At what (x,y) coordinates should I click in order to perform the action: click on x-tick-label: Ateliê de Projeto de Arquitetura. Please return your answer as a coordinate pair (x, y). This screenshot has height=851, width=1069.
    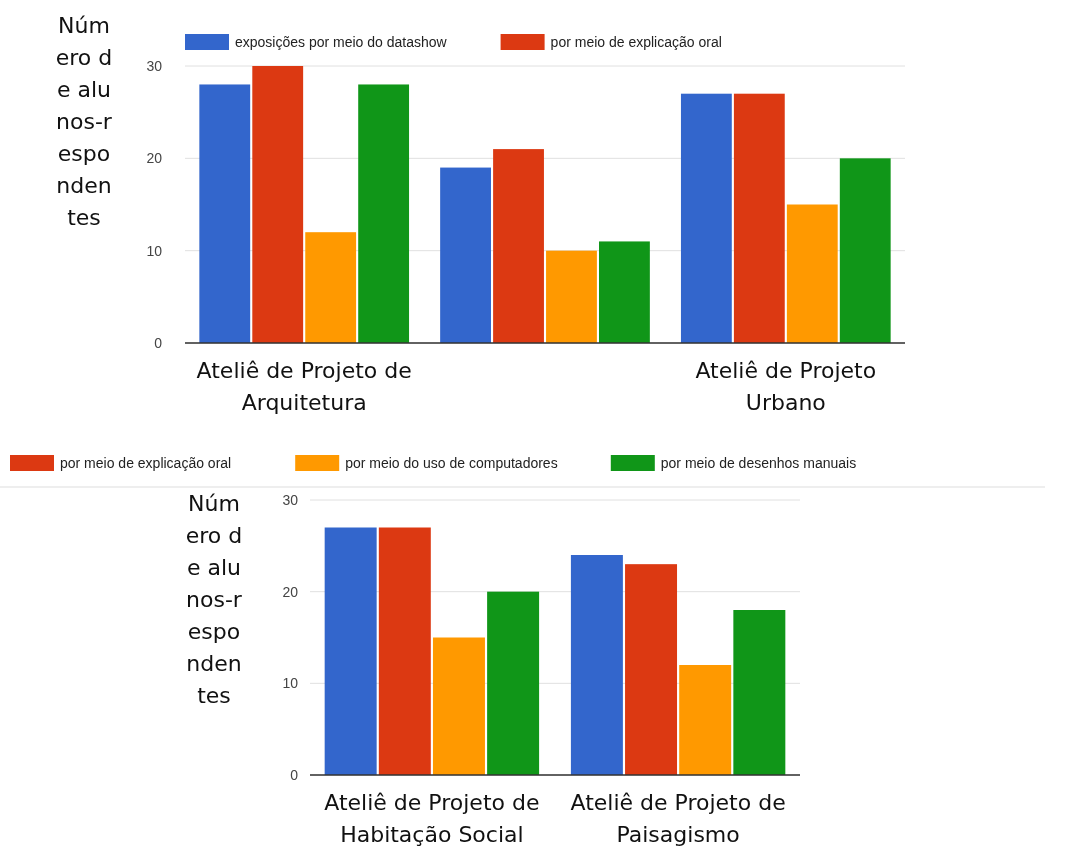
    Looking at the image, I should click on (304, 387).